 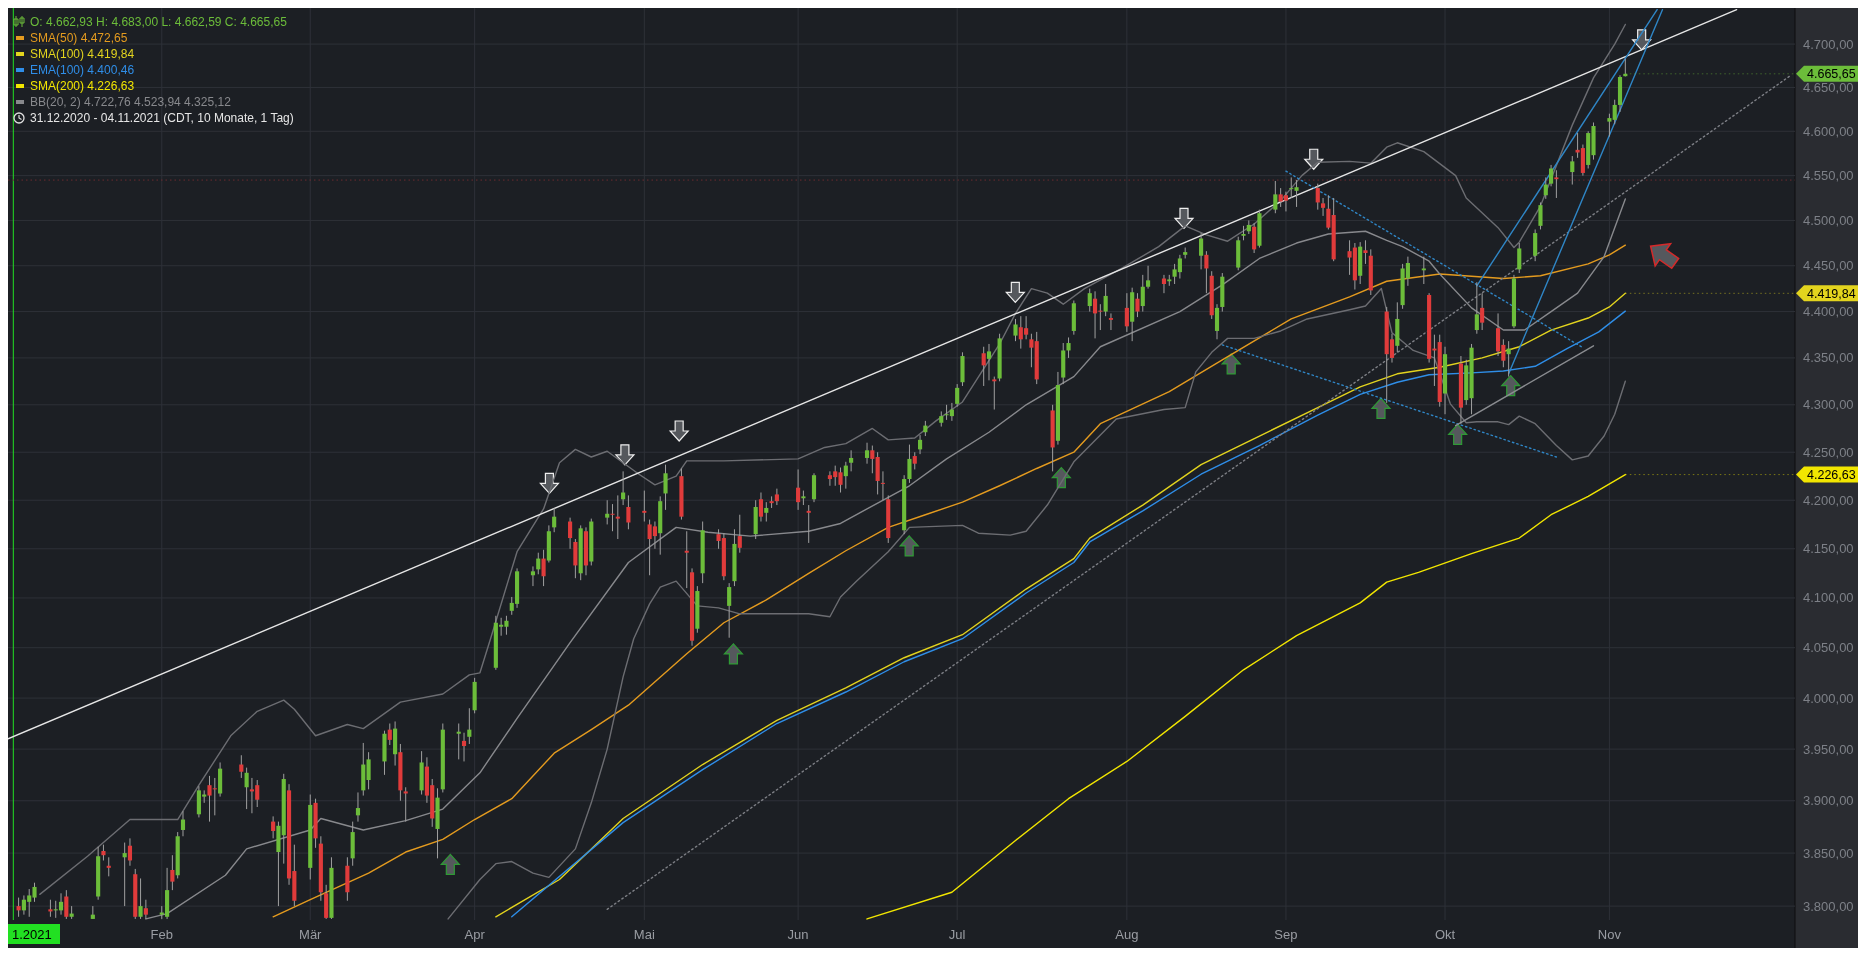 I want to click on legend-label: SMA(200) 4.226,63, so click(x=82, y=86).